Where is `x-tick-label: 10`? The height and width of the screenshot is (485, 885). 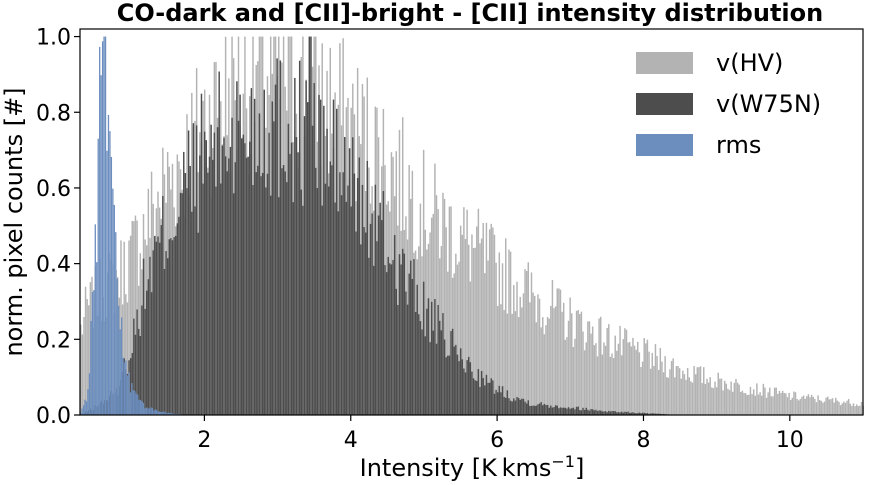
x-tick-label: 10 is located at coordinates (790, 440).